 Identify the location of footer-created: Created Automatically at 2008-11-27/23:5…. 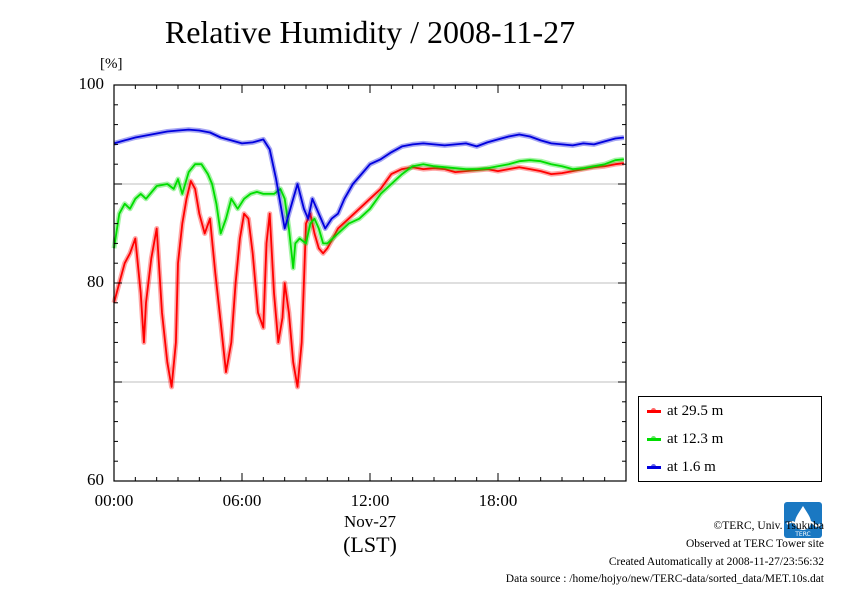
(716, 562).